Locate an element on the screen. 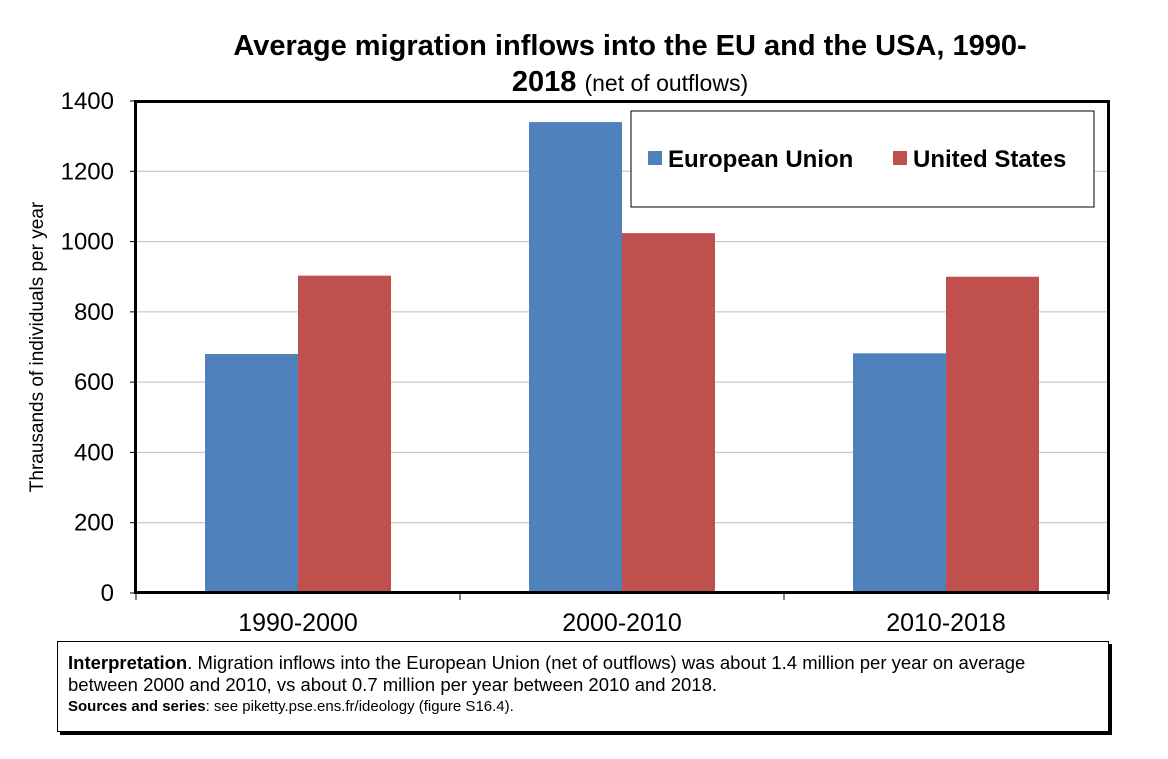 The height and width of the screenshot is (759, 1168). legend-box is located at coordinates (862, 159).